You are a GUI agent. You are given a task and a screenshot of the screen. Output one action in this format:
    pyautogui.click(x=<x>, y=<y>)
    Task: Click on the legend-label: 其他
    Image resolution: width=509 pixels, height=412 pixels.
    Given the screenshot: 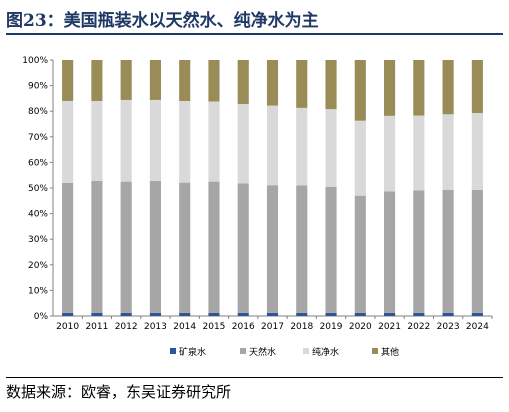 What is the action you would take?
    pyautogui.click(x=390, y=352)
    